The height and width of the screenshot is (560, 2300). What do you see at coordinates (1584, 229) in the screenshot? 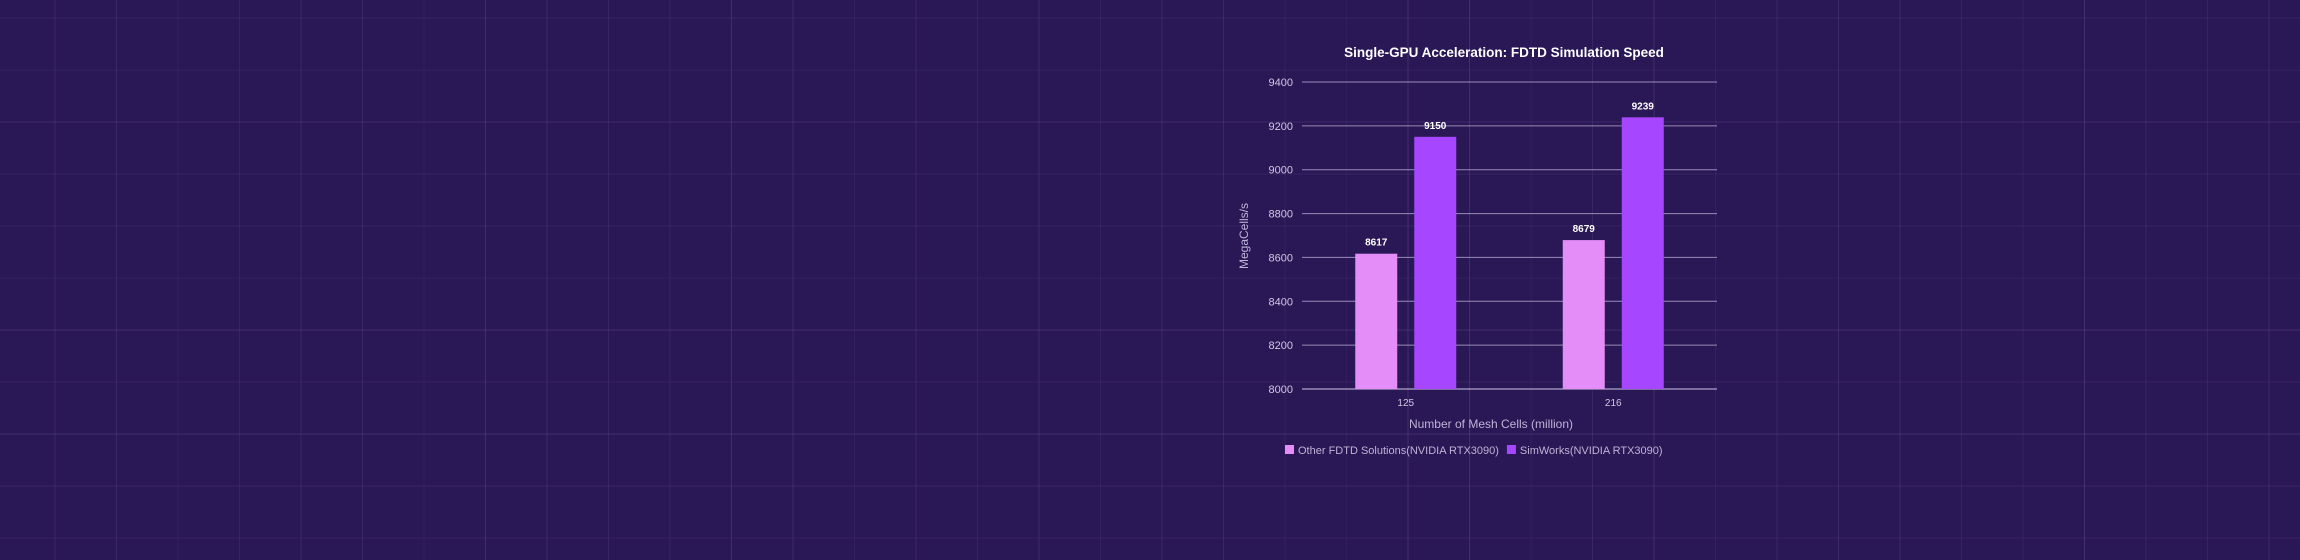
I see `data-label: 8679` at bounding box center [1584, 229].